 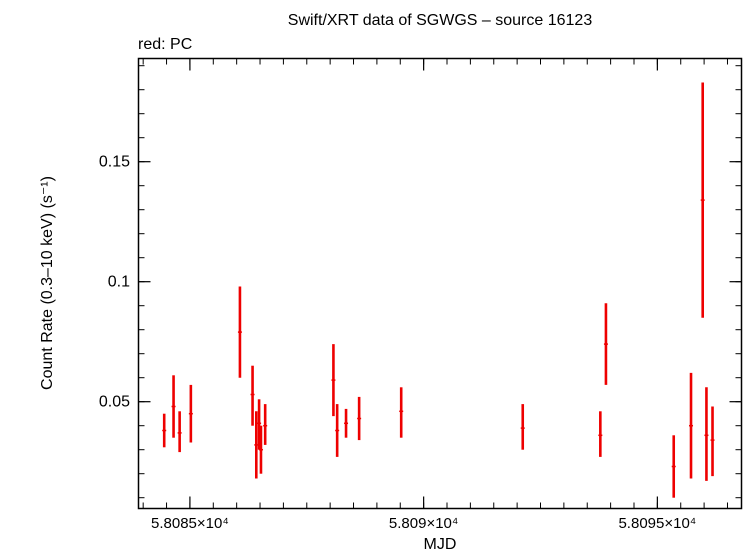 I want to click on chart-subtitle: red: PC, so click(x=165, y=44).